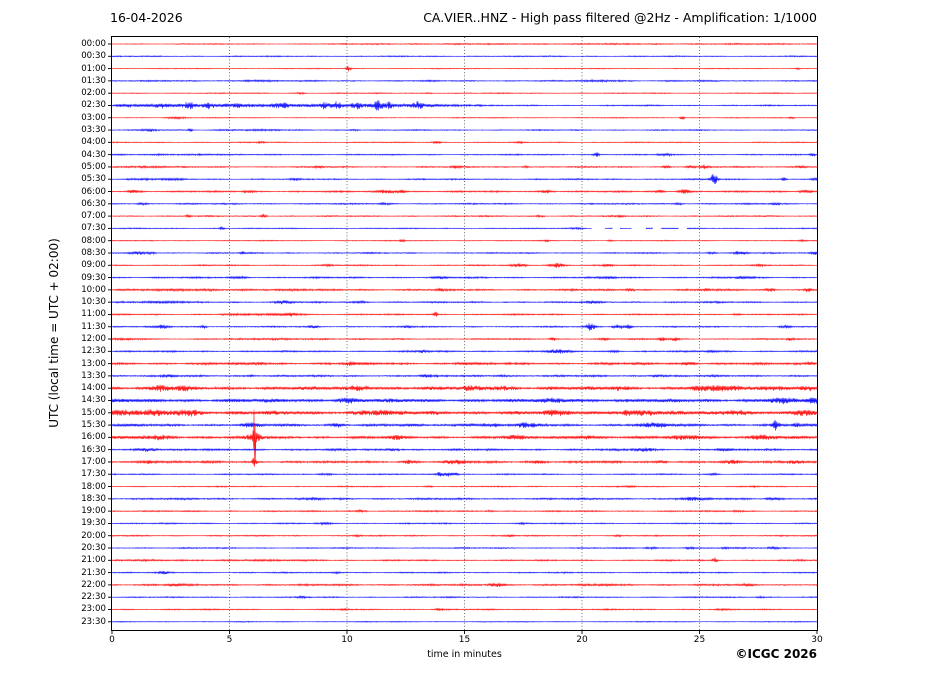  What do you see at coordinates (93, 314) in the screenshot?
I see `row-label-11-00: 11:00` at bounding box center [93, 314].